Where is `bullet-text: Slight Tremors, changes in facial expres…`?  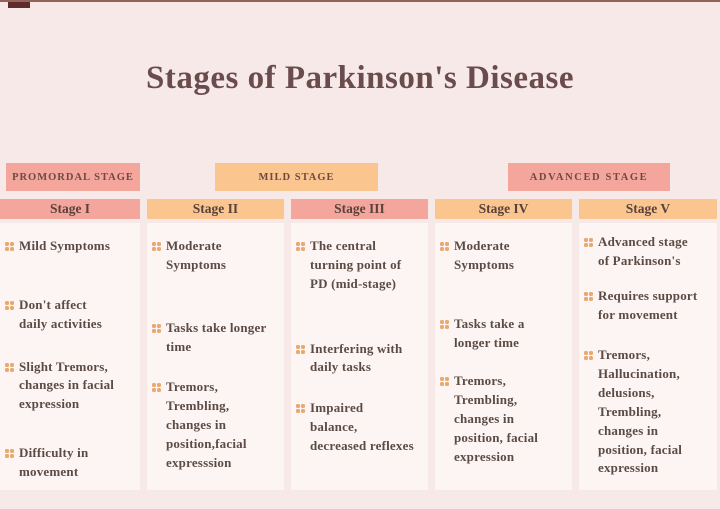 bullet-text: Slight Tremors, changes in facial expres… is located at coordinates (67, 385).